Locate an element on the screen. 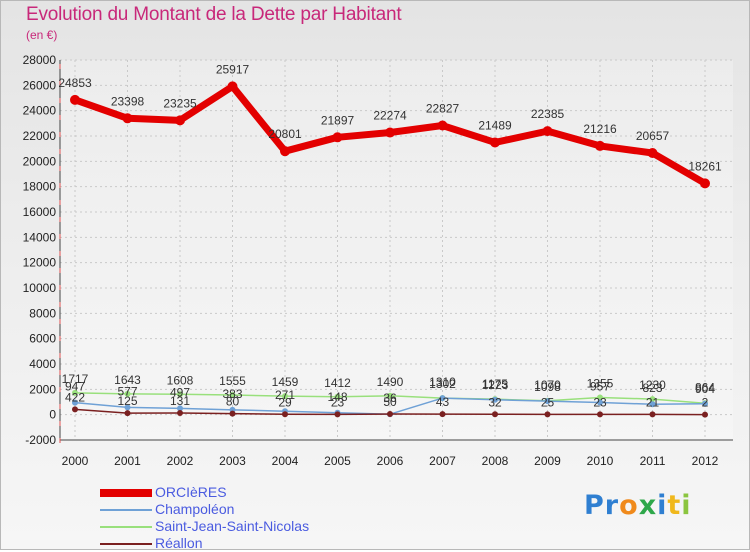 This screenshot has height=552, width=750. data-label: 23398 is located at coordinates (128, 101).